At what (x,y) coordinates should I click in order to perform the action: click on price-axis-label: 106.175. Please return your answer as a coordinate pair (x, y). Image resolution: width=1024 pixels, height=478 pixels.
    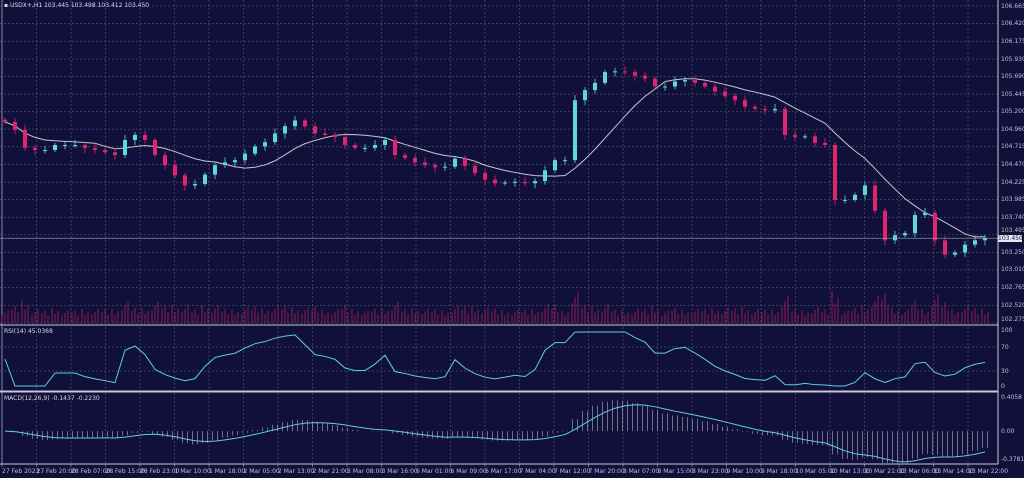
    Looking at the image, I should click on (1012, 41).